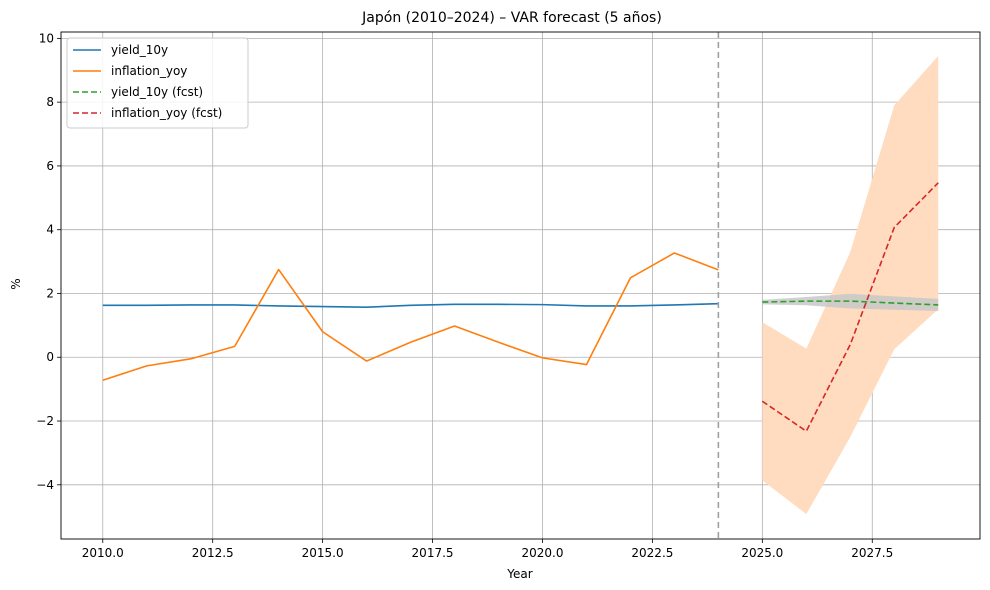 Image resolution: width=990 pixels, height=590 pixels. What do you see at coordinates (157, 92) in the screenshot?
I see `legend-label: yield_10y (fcst)` at bounding box center [157, 92].